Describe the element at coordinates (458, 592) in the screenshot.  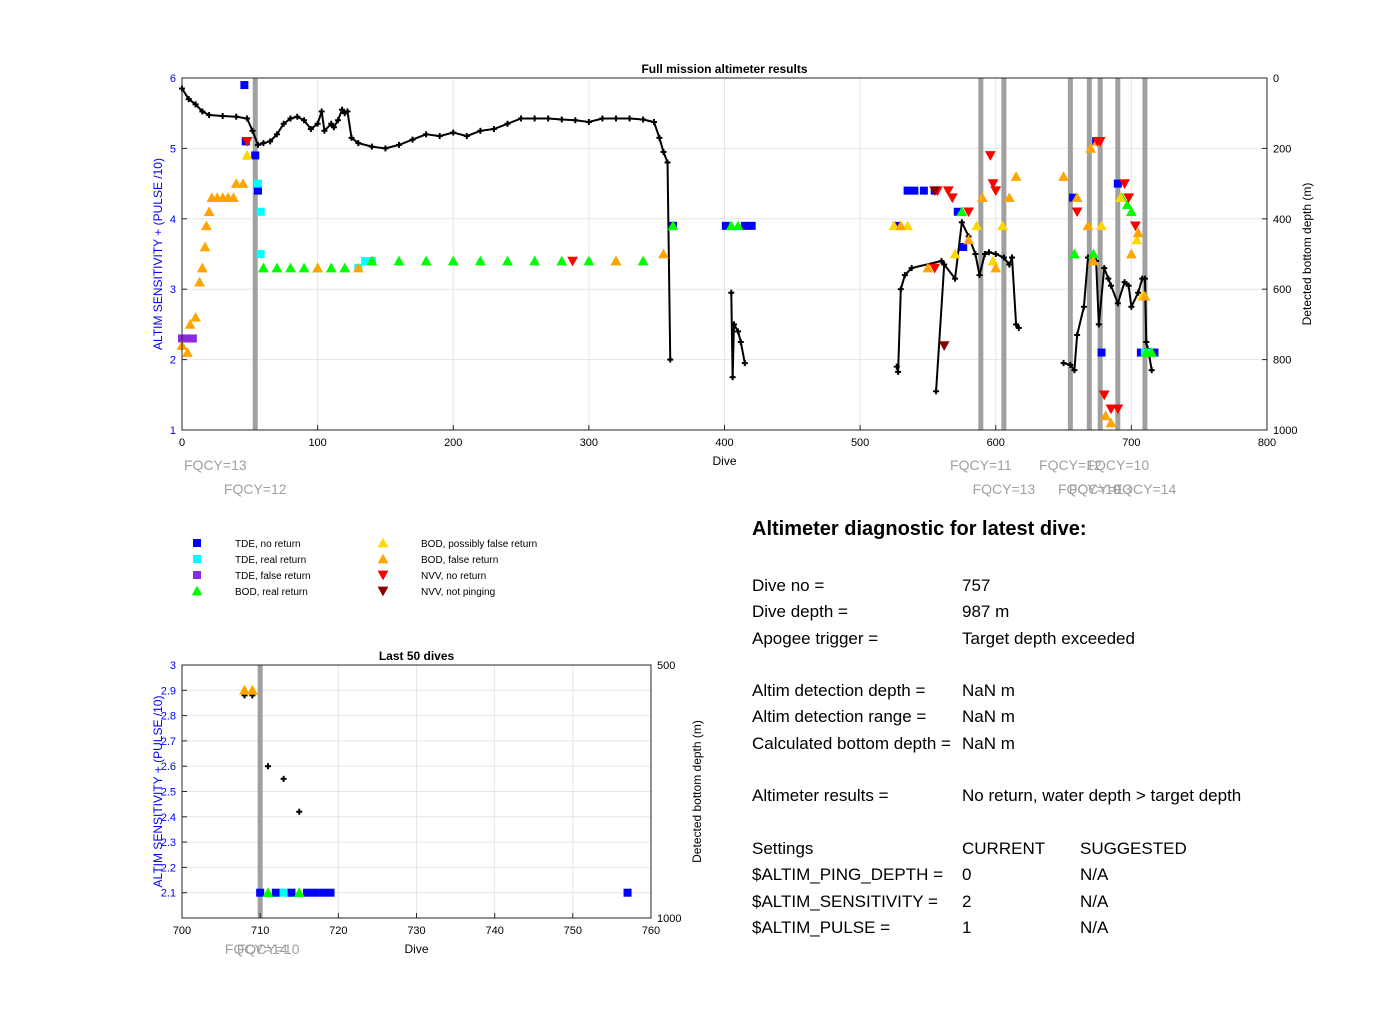
I see `legend-label-nvv_not_pinging: NVV, not pinging` at that location.